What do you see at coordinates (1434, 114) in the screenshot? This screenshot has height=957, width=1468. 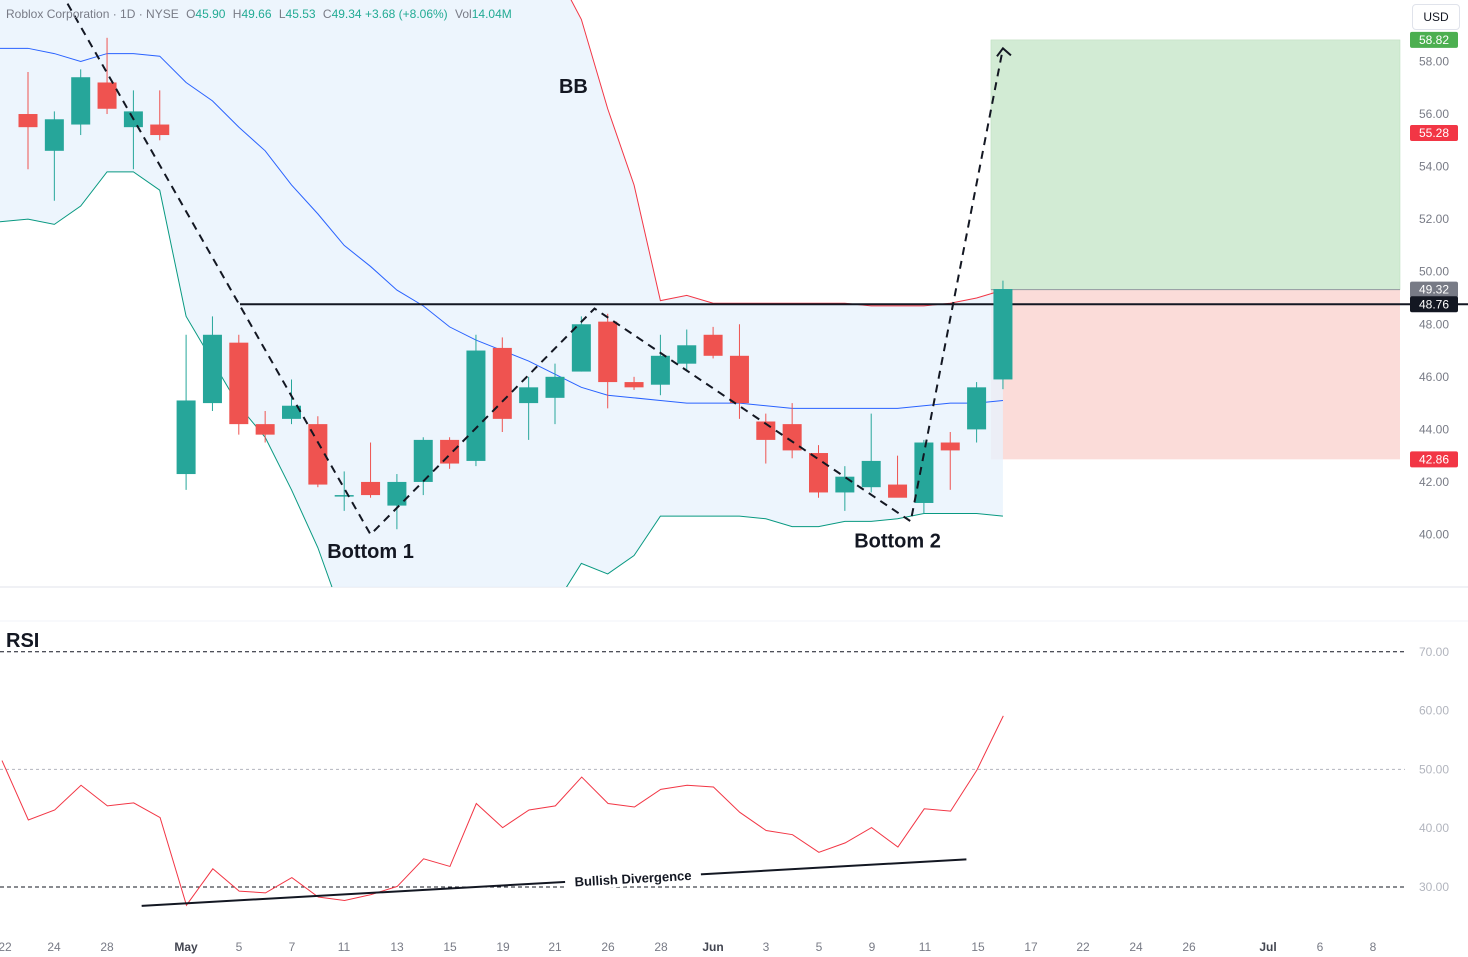 I see `price-axis-tick: 56.00` at bounding box center [1434, 114].